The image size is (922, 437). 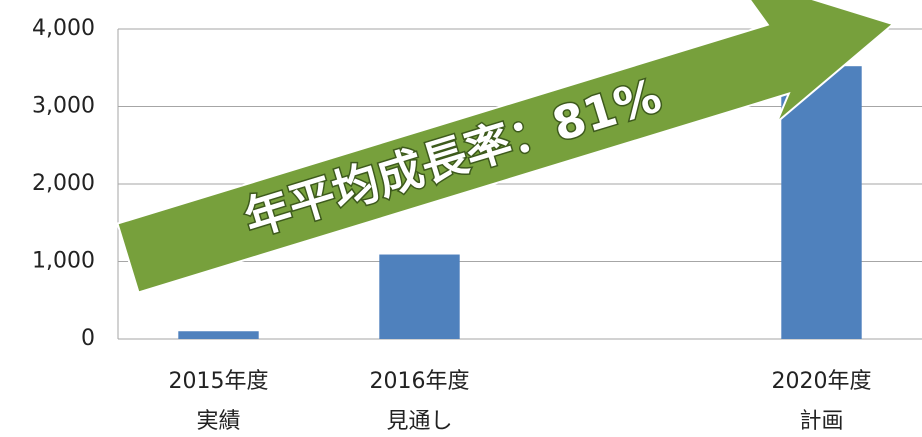 I want to click on y-tick-label: 2,000, so click(x=63, y=183).